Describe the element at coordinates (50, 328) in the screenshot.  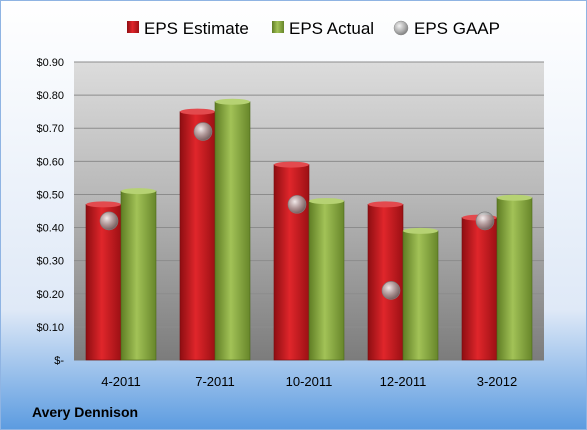
I see `y-tick-label: $0.10` at that location.